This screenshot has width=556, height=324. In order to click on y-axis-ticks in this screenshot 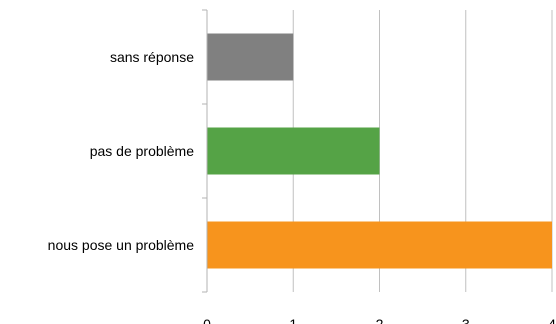, I will do `click(204, 151)`.